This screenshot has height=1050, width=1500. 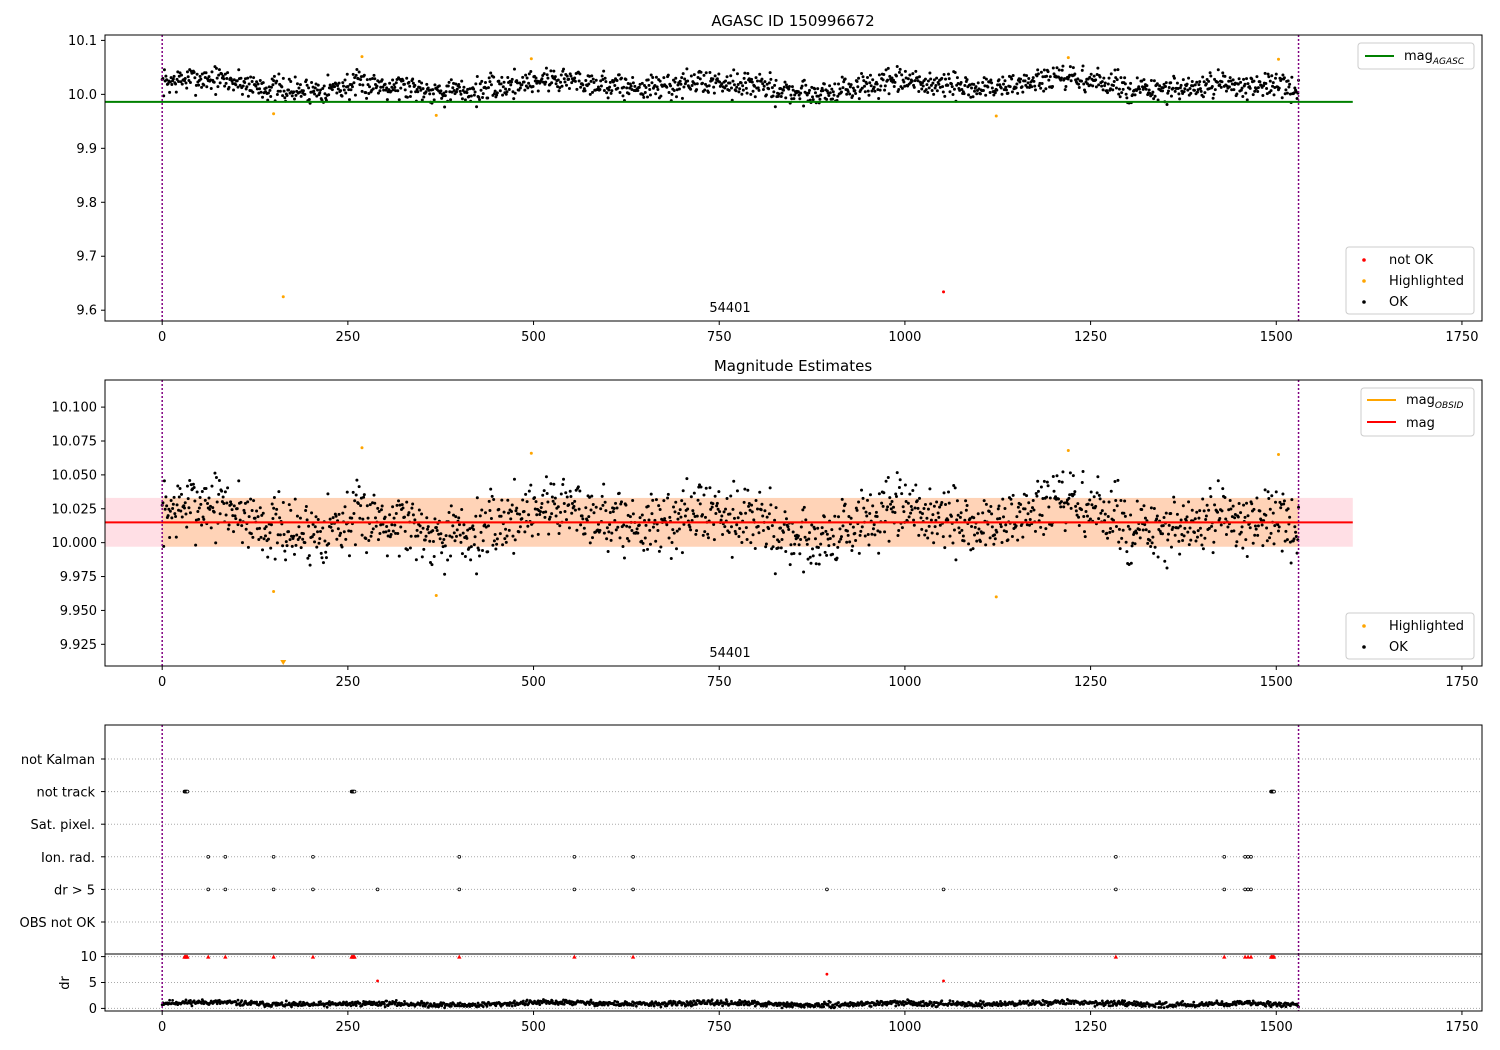 What do you see at coordinates (162, 1027) in the screenshot?
I see `x-tick-label: 0` at bounding box center [162, 1027].